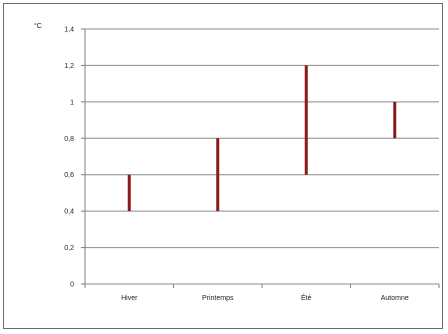  I want to click on y-unit-label: °C, so click(38, 26).